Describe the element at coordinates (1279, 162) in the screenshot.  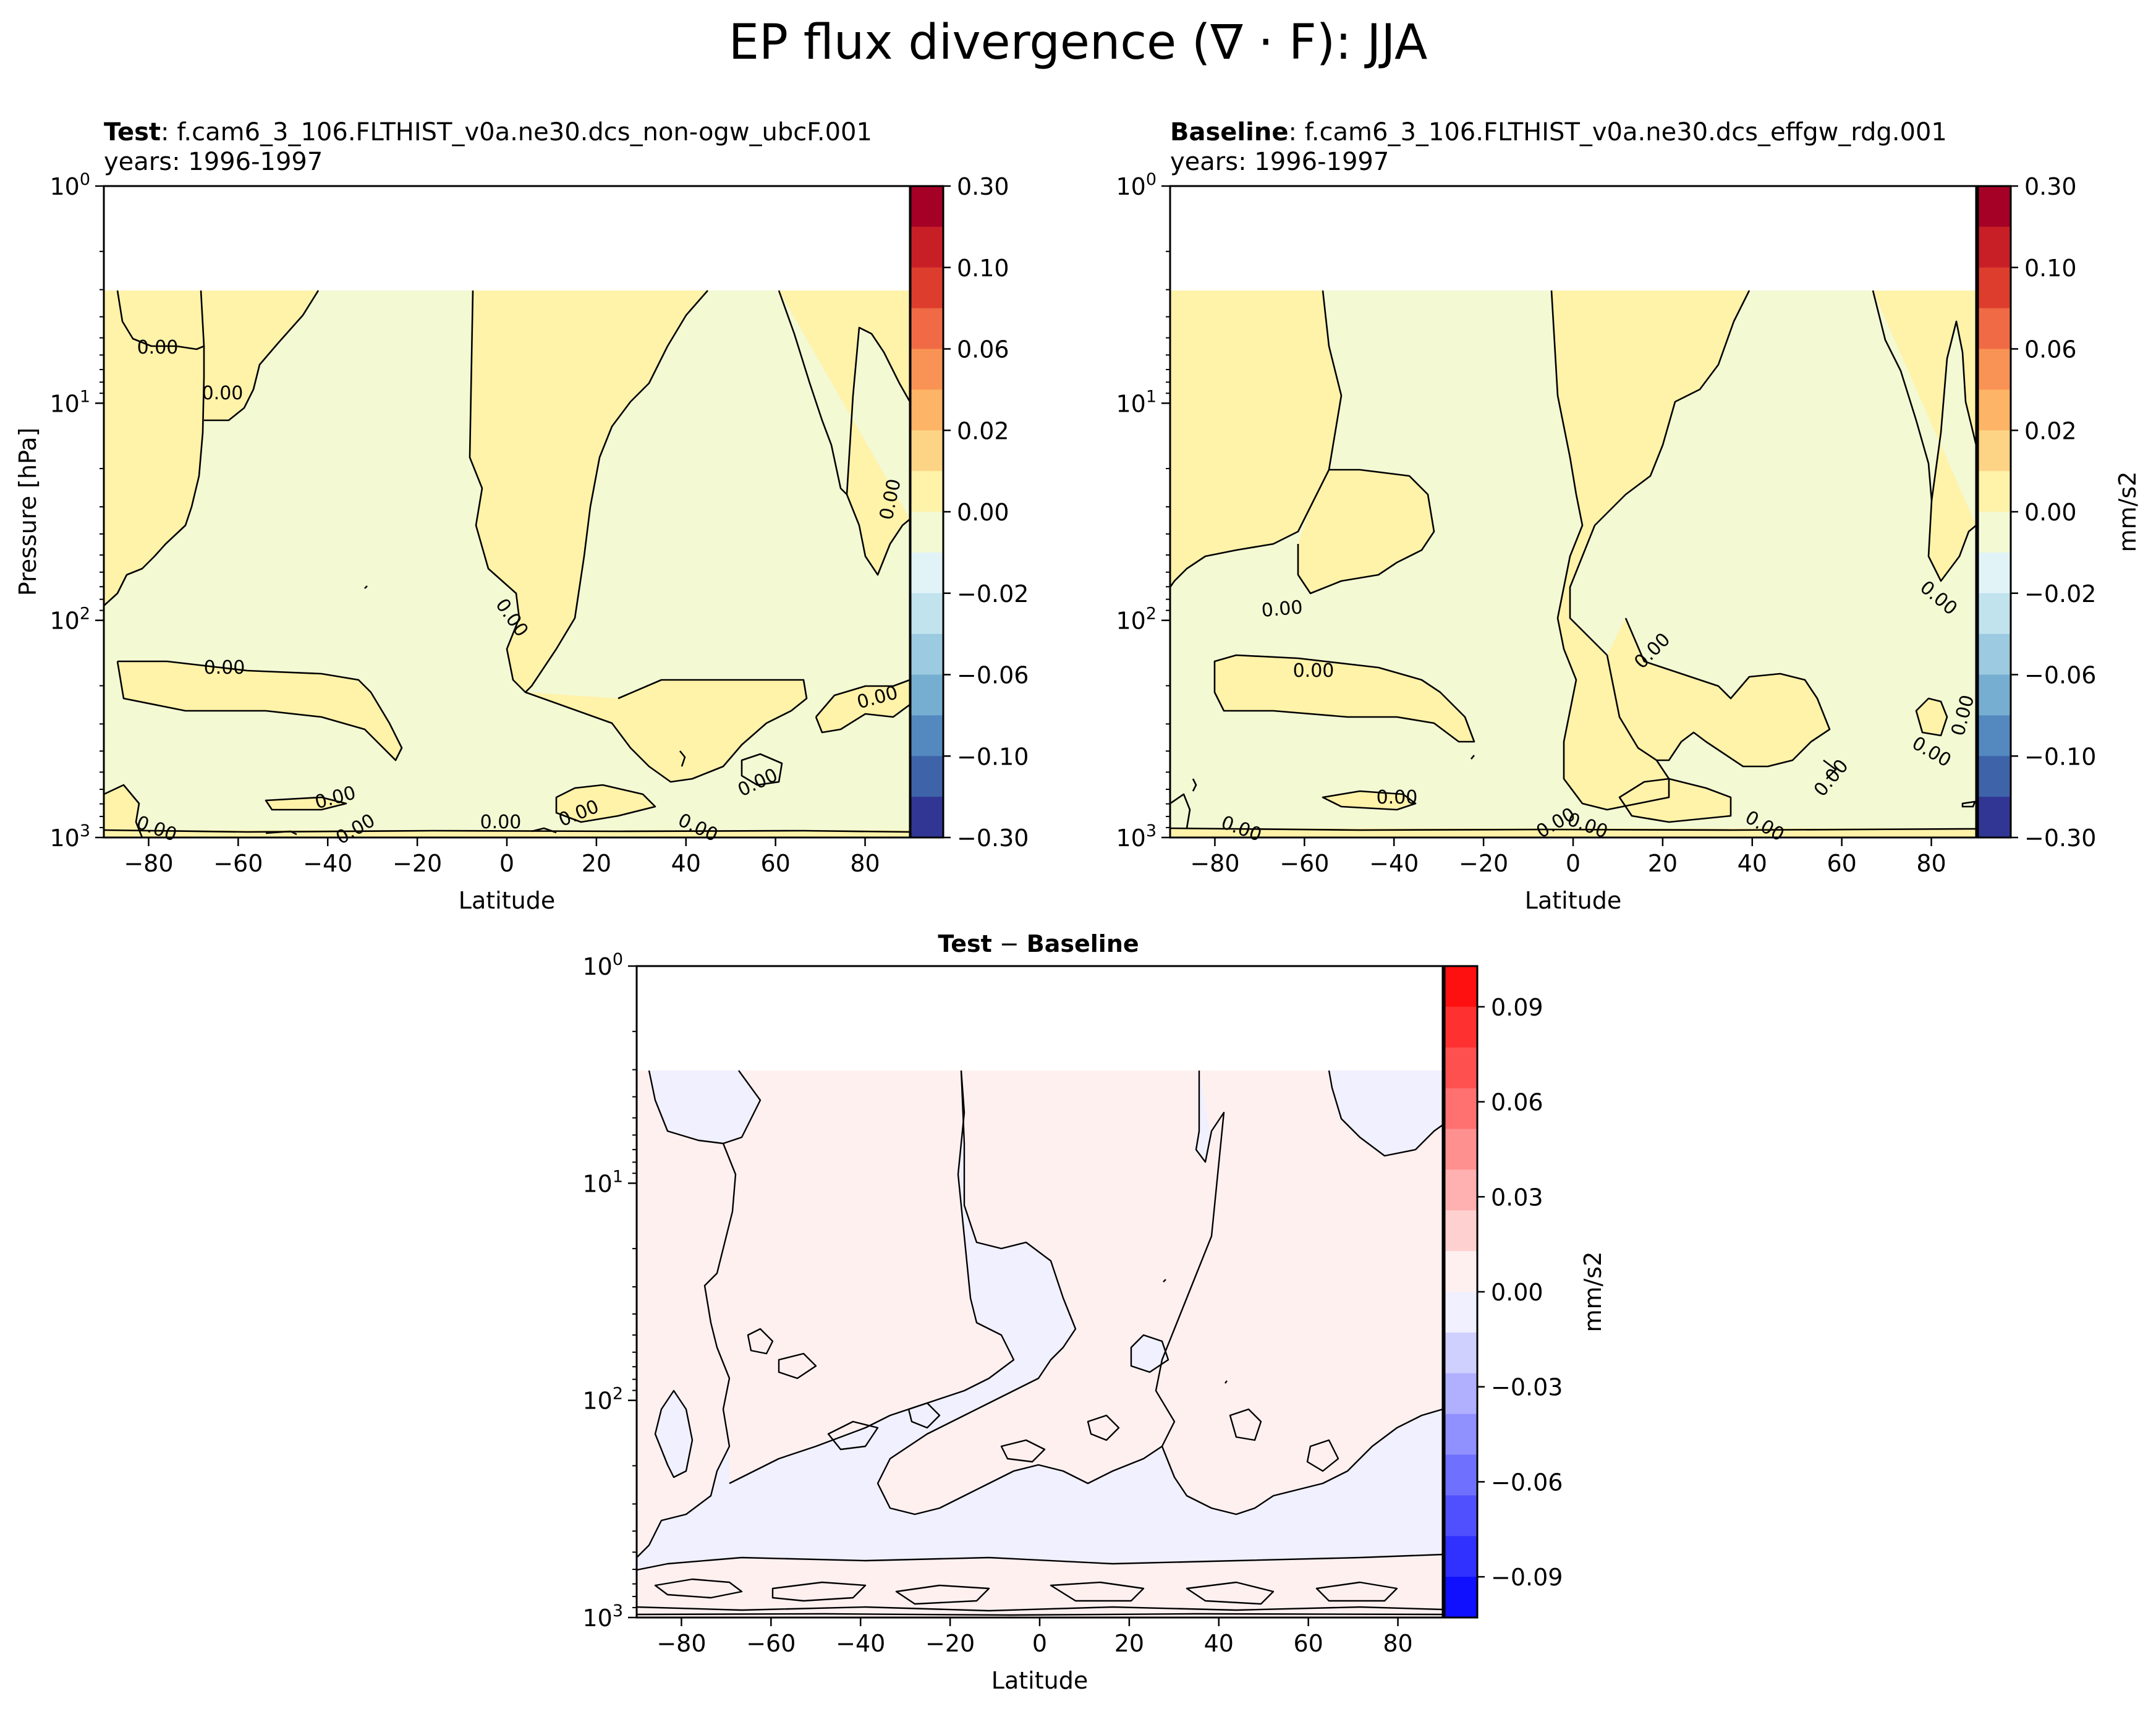
I see `panel-baseline-subtitle: years: 1996-1997` at that location.